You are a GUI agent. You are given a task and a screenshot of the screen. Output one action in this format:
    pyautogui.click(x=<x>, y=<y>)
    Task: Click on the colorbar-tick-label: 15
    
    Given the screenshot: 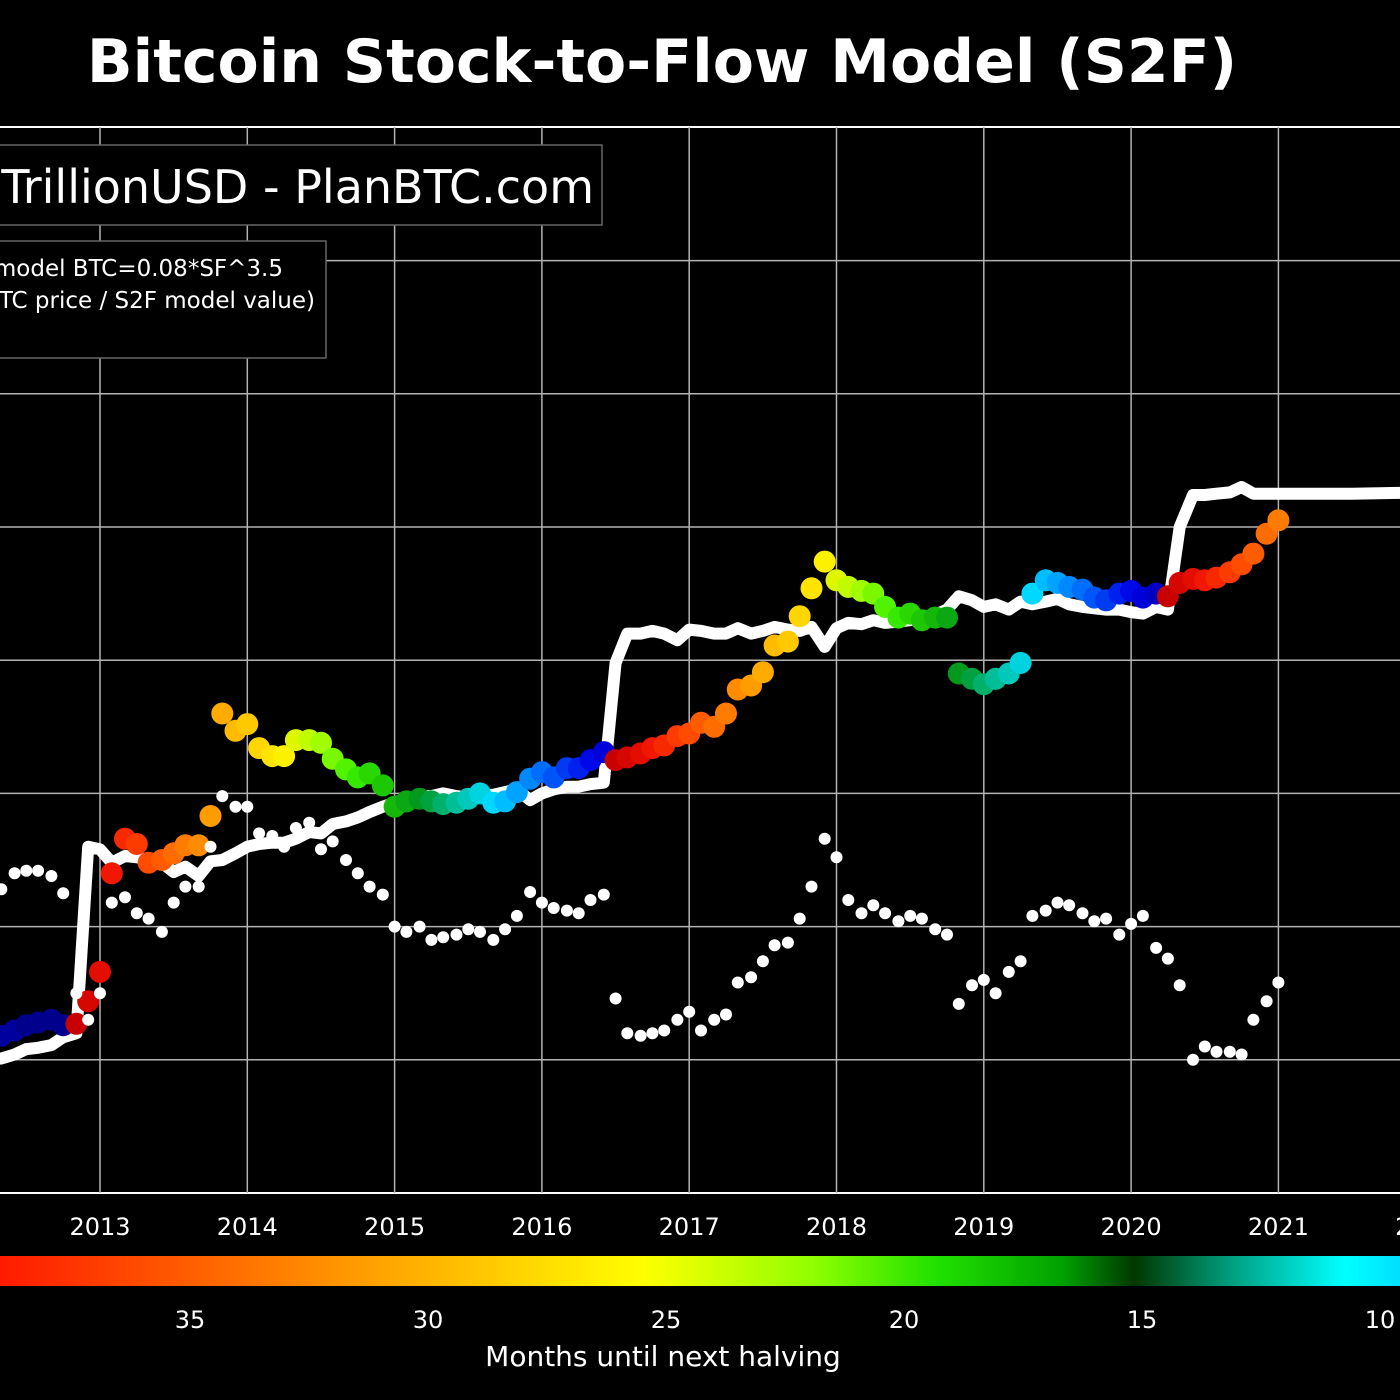 What is the action you would take?
    pyautogui.click(x=1142, y=1320)
    